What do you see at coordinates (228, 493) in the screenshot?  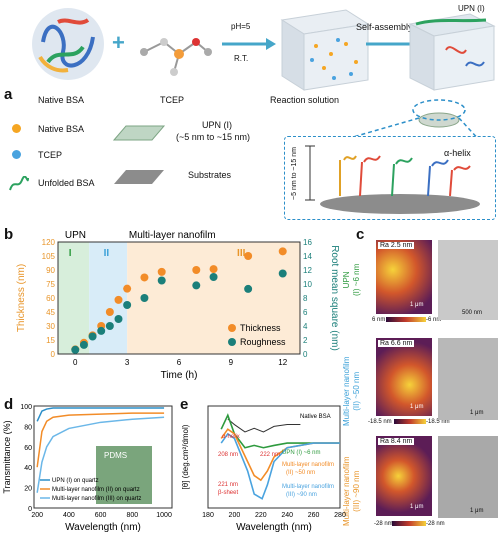 I see `beta-sheet-label: β-sheet` at bounding box center [228, 493].